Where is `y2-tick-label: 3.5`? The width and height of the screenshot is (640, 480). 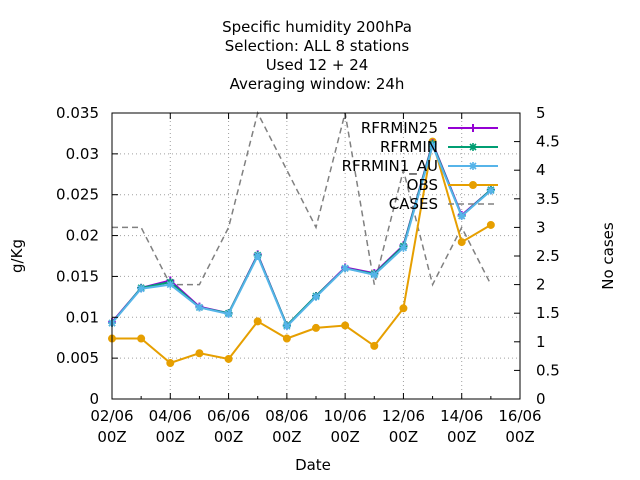 y2-tick-label: 3.5 is located at coordinates (548, 199).